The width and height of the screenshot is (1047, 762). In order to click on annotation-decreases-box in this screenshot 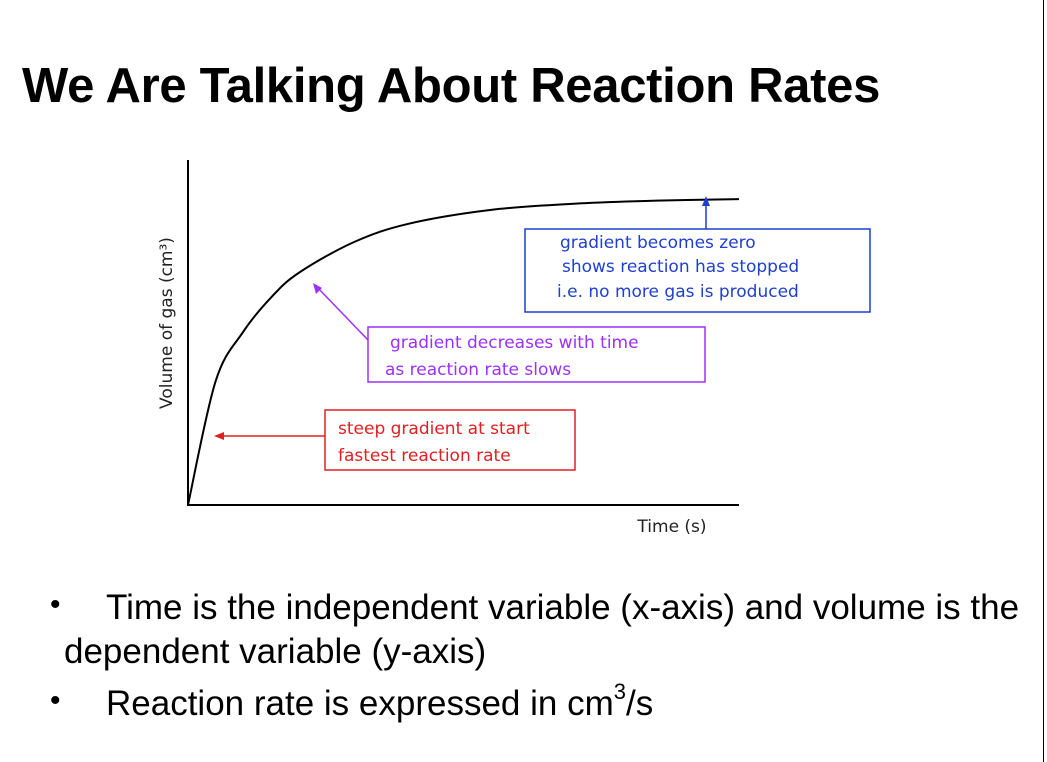, I will do `click(536, 354)`.